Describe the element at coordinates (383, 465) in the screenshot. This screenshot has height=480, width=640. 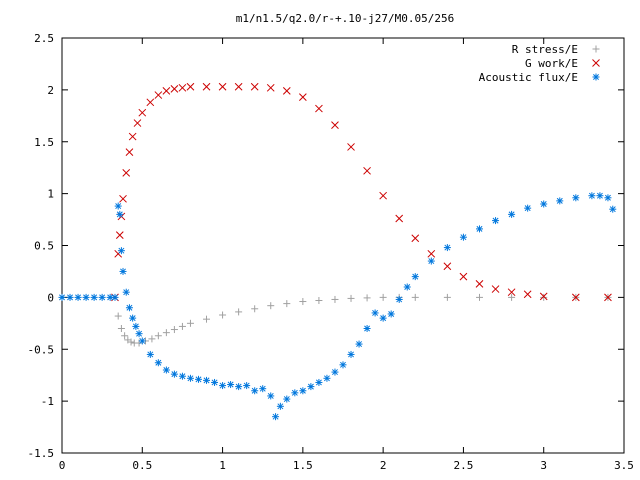
I see `x-tick-label: 2` at that location.